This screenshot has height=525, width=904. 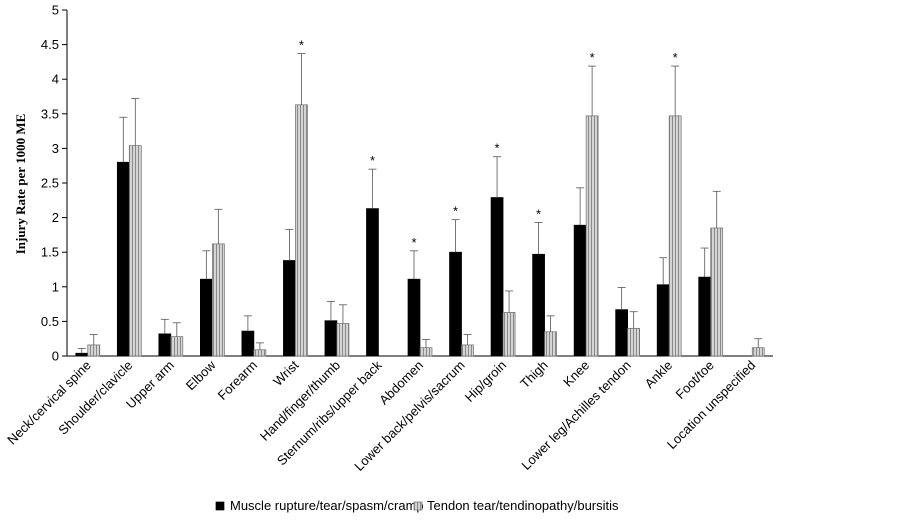 I want to click on legend-label-muscle: Muscle rupture/tear/spasm/cramp, so click(x=327, y=505).